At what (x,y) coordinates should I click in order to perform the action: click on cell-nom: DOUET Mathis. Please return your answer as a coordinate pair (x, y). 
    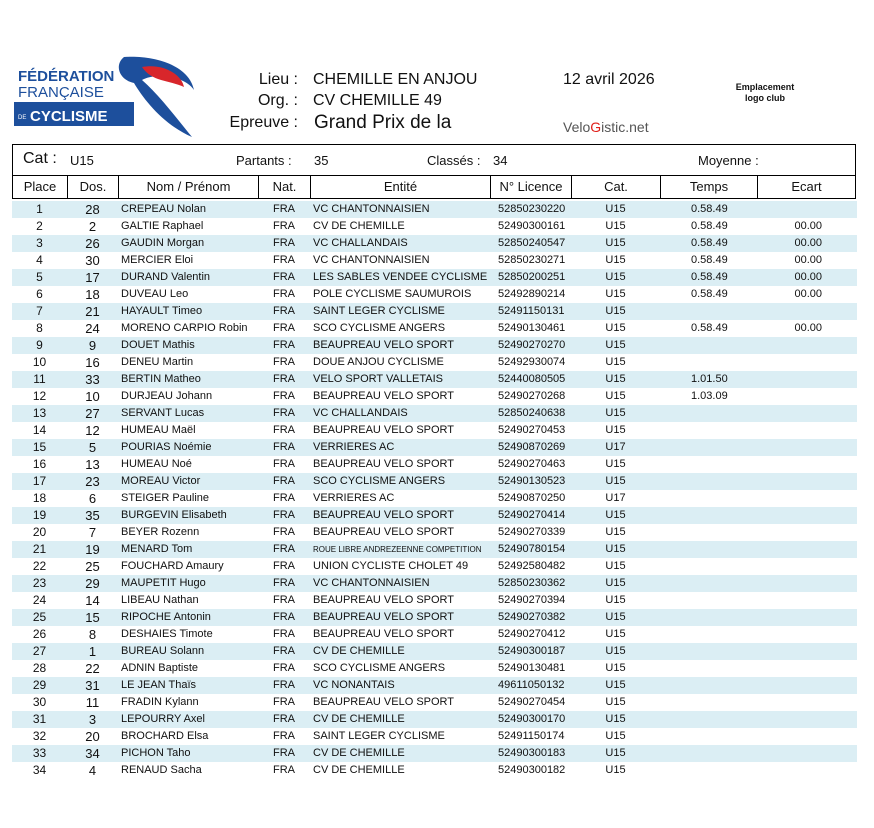
    Looking at the image, I should click on (158, 345).